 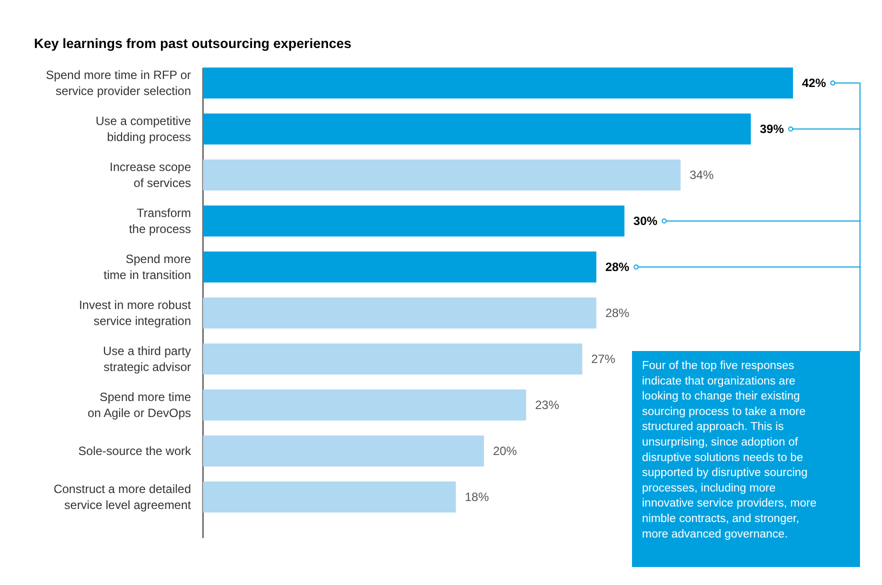 What do you see at coordinates (193, 43) in the screenshot?
I see `chart-title: Key learnings from past outsourcing experiences` at bounding box center [193, 43].